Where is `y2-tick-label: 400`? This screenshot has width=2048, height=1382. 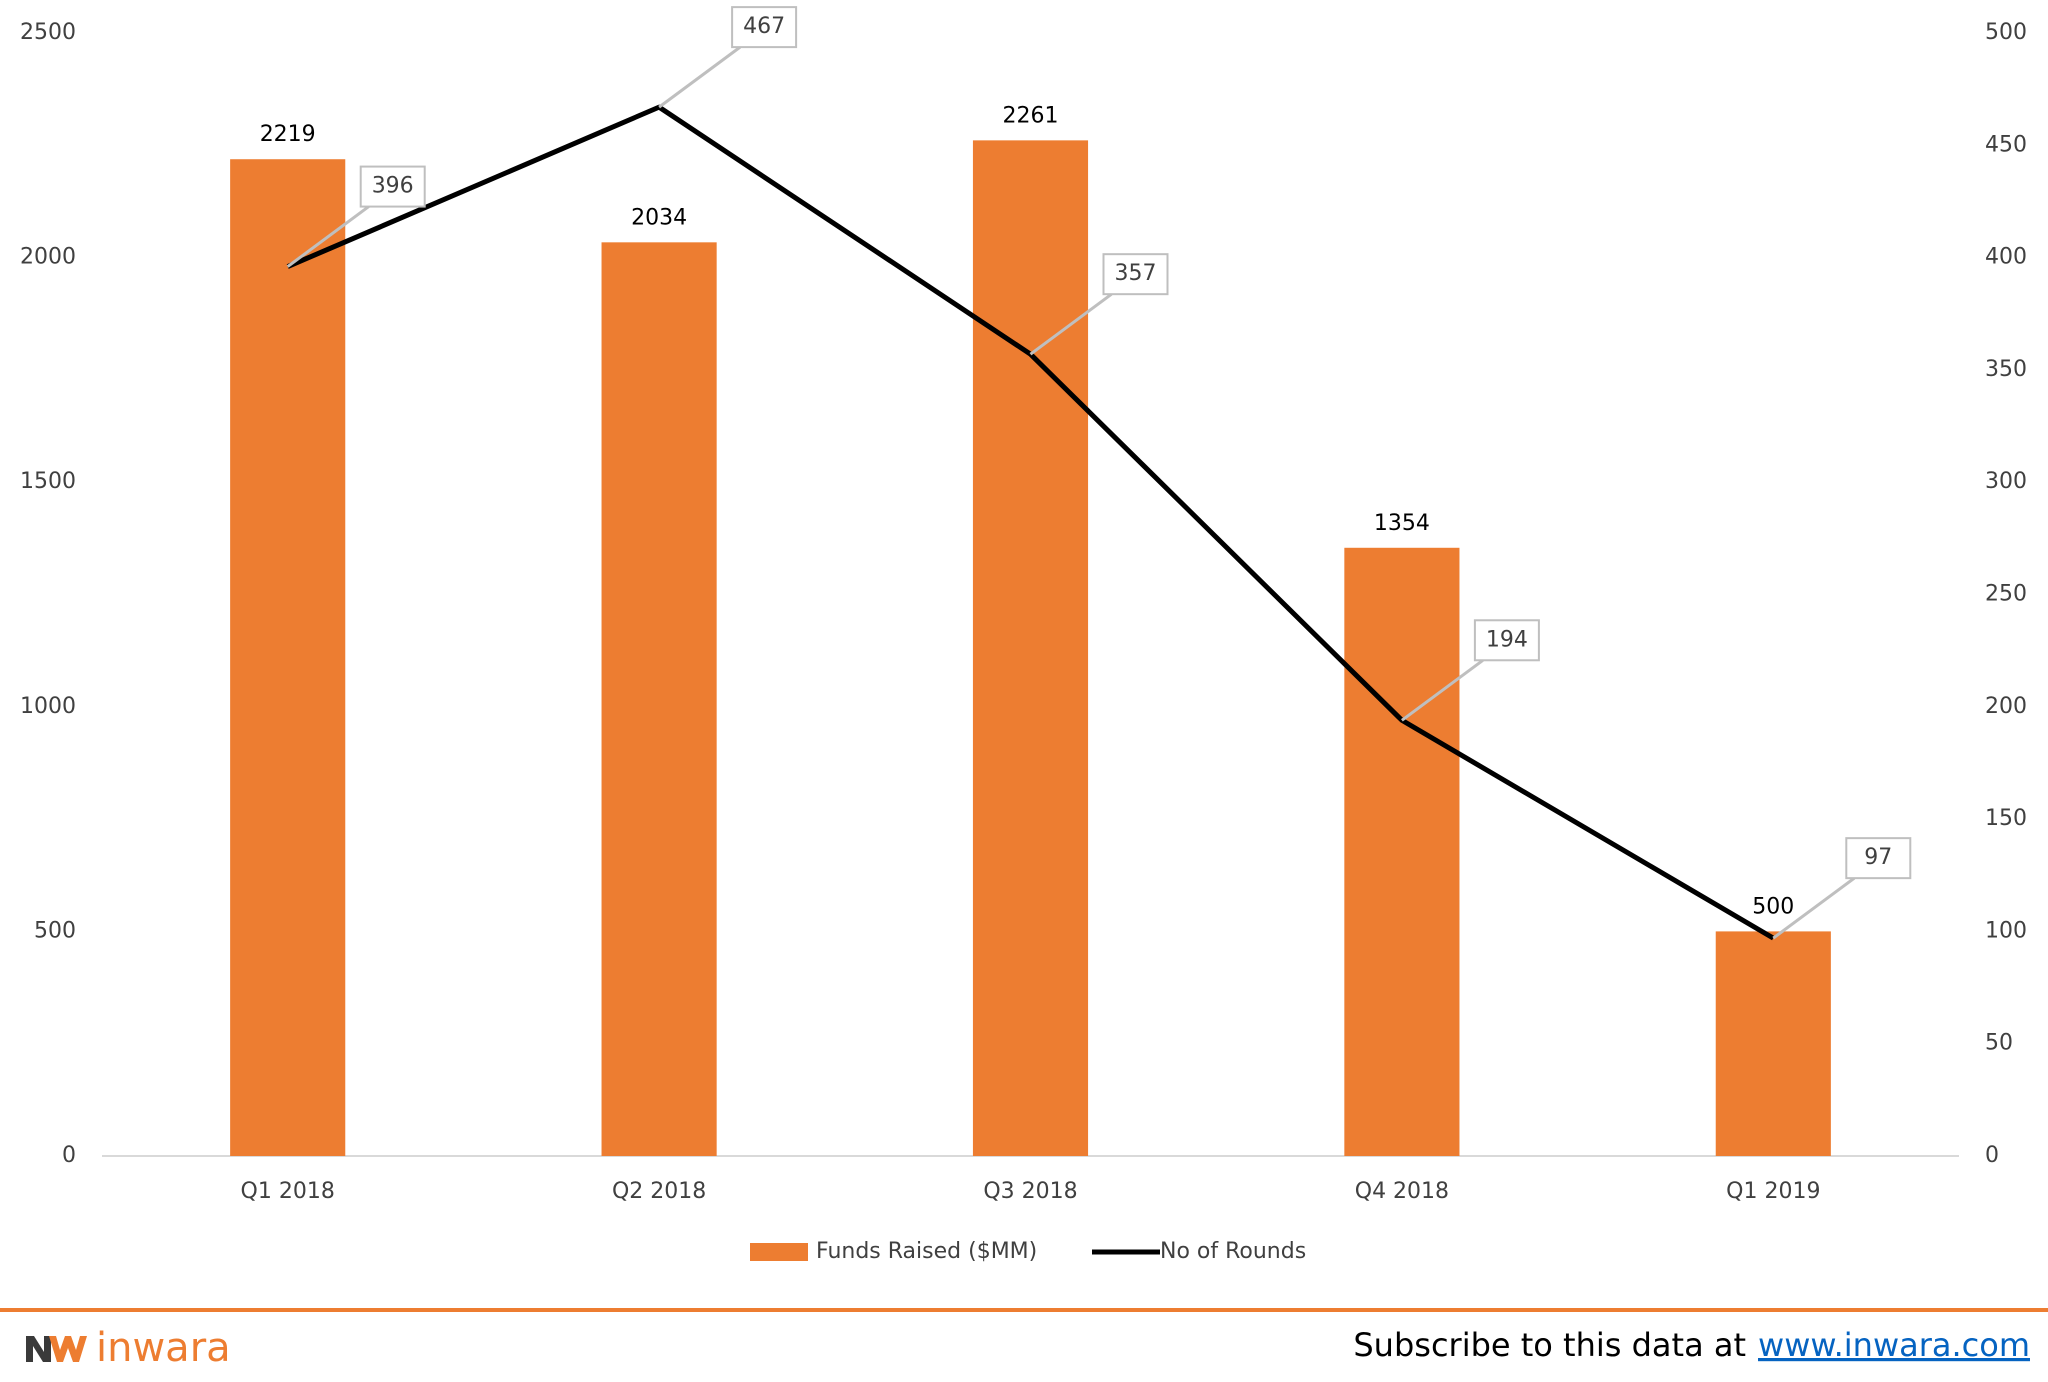 y2-tick-label: 400 is located at coordinates (2006, 257).